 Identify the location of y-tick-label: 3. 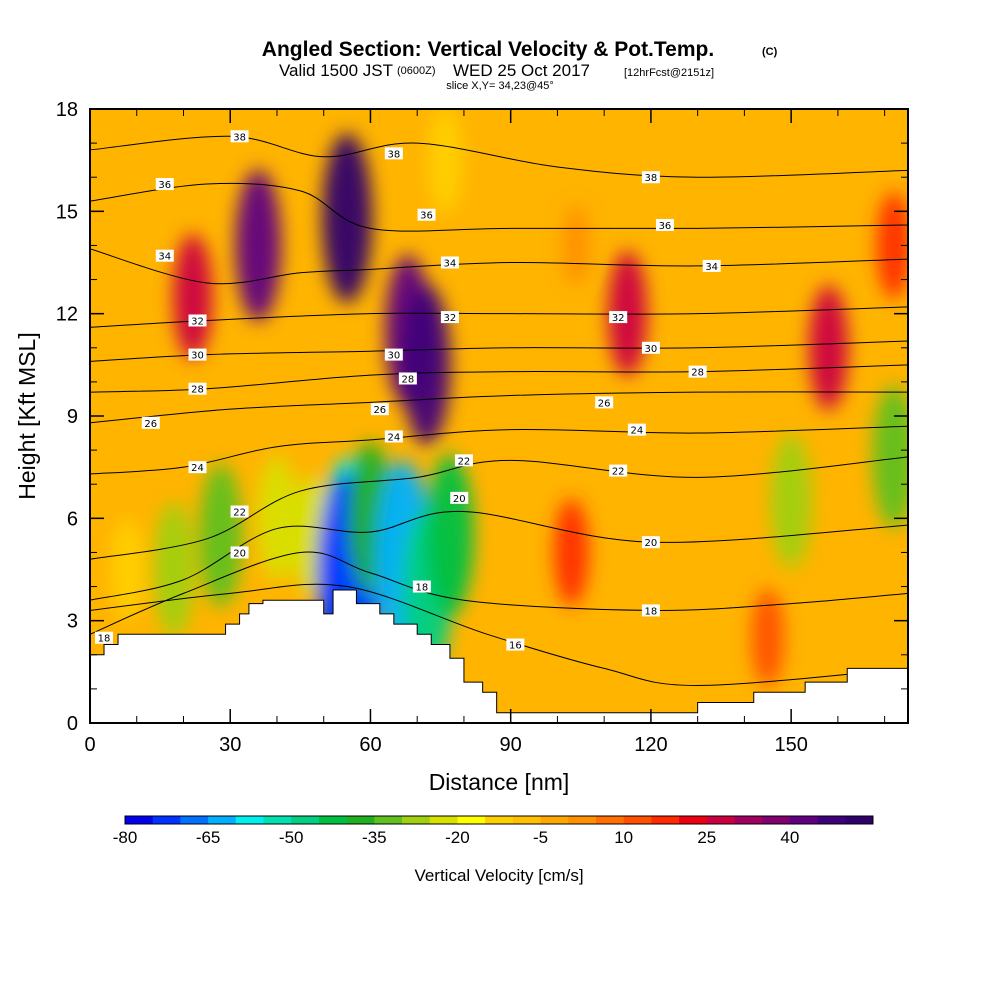
(72, 622).